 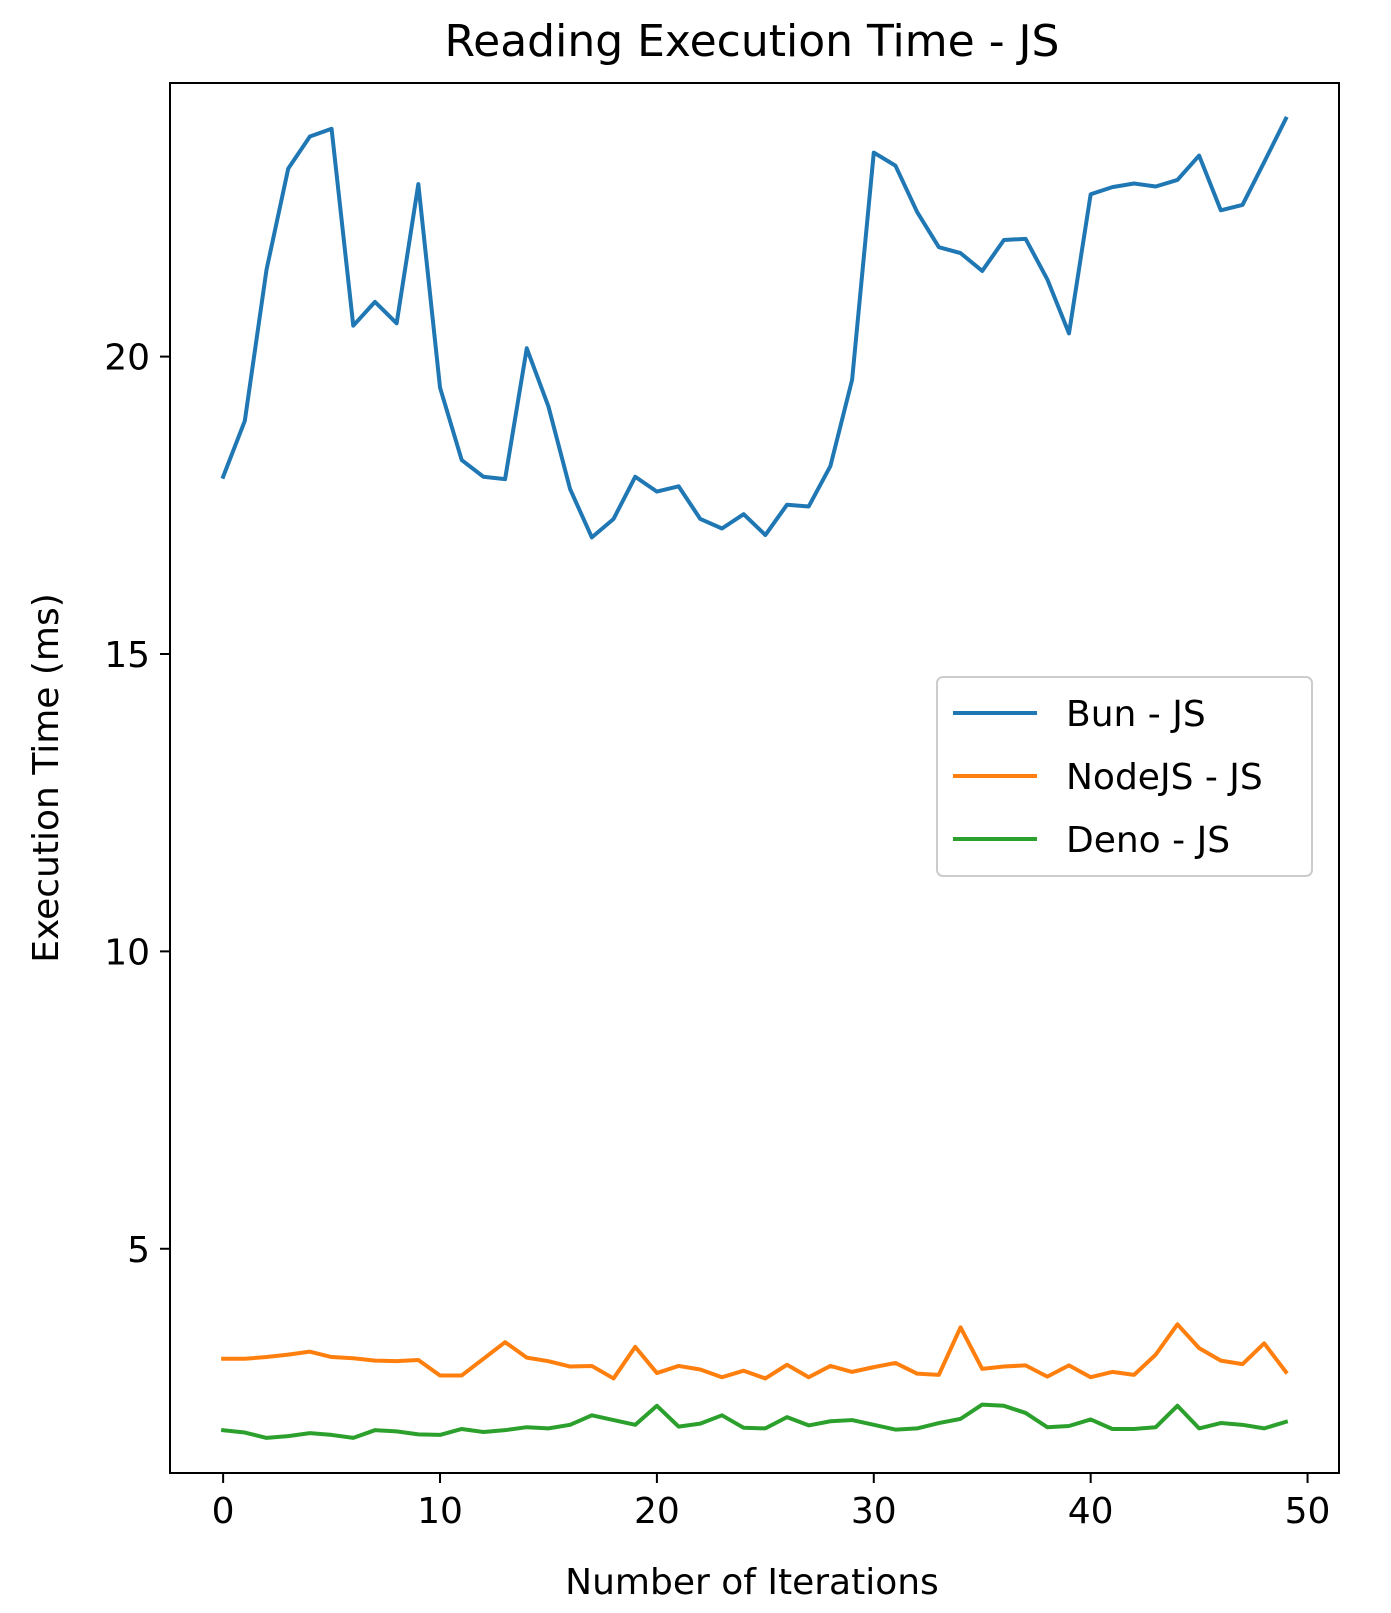 What do you see at coordinates (874, 1511) in the screenshot?
I see `x-tick-label: 30` at bounding box center [874, 1511].